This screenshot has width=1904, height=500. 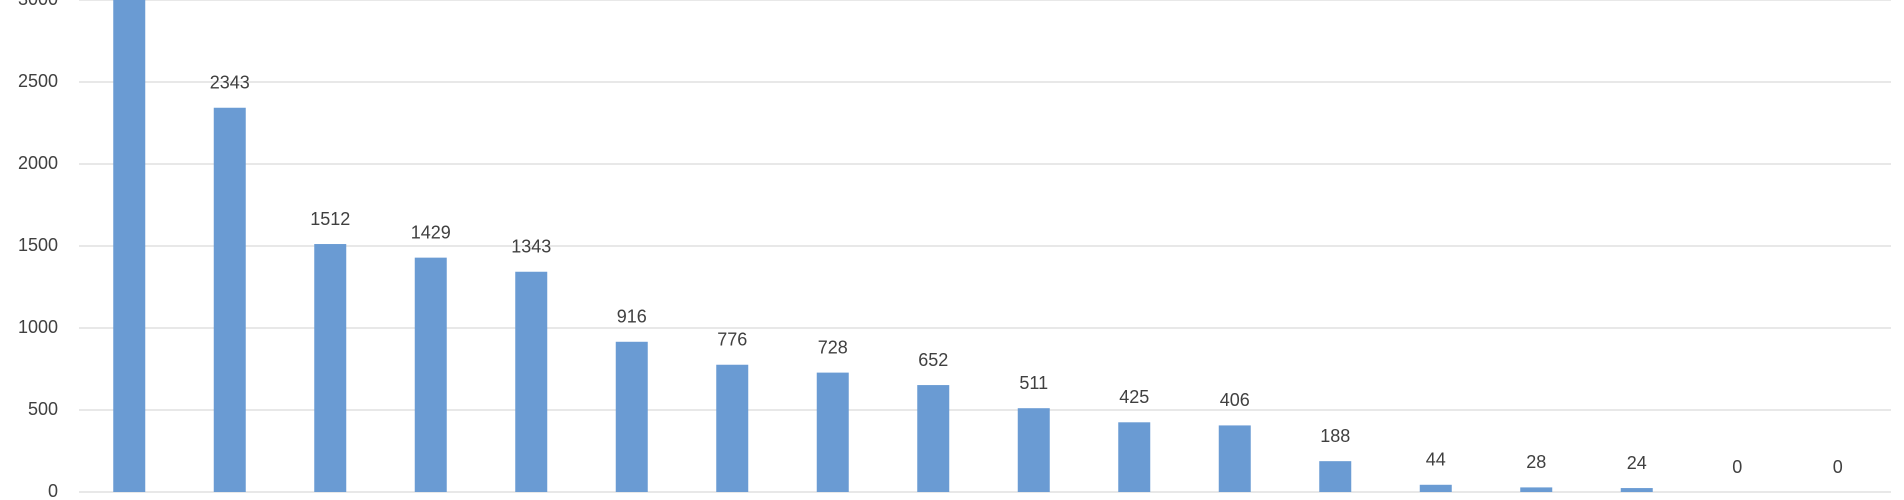 I want to click on data-label: 511, so click(x=1033, y=383).